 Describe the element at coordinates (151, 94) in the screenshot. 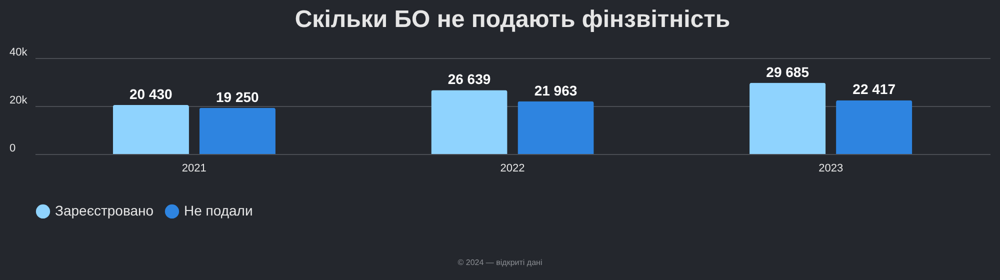

I see `data-label: 20 430` at that location.